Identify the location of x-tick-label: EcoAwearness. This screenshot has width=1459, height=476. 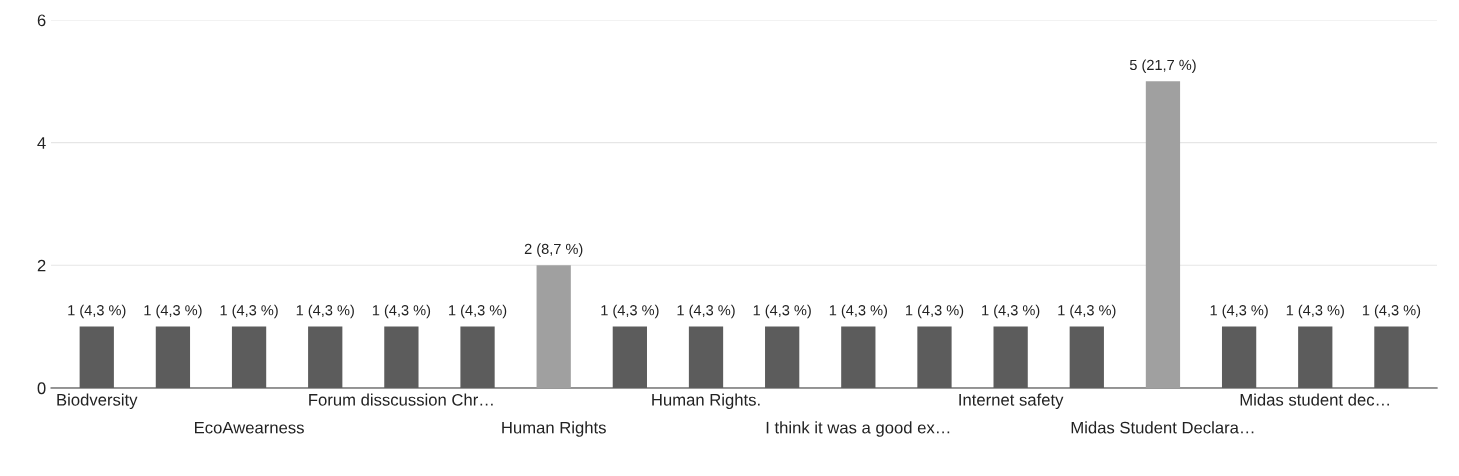
(249, 427).